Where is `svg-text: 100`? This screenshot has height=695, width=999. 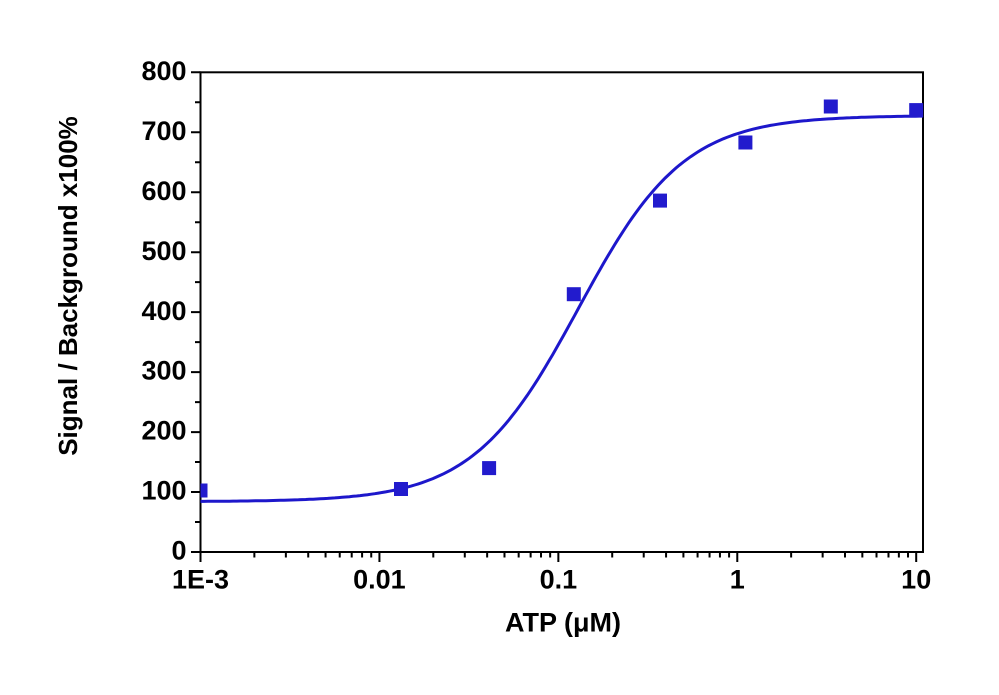 svg-text: 100 is located at coordinates (163, 491).